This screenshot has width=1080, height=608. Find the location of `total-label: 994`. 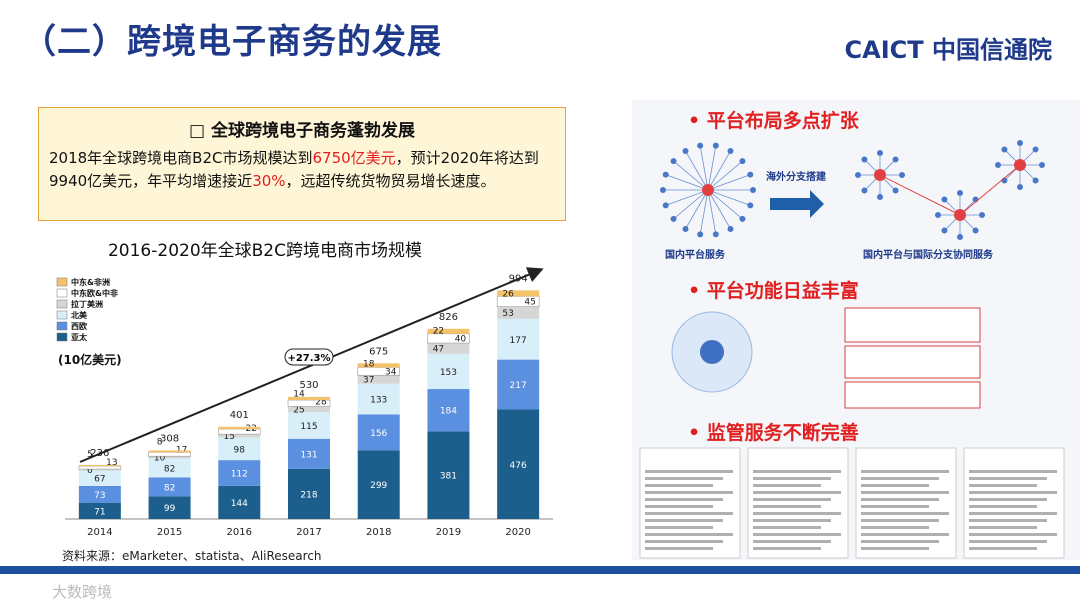

total-label: 994 is located at coordinates (518, 278).